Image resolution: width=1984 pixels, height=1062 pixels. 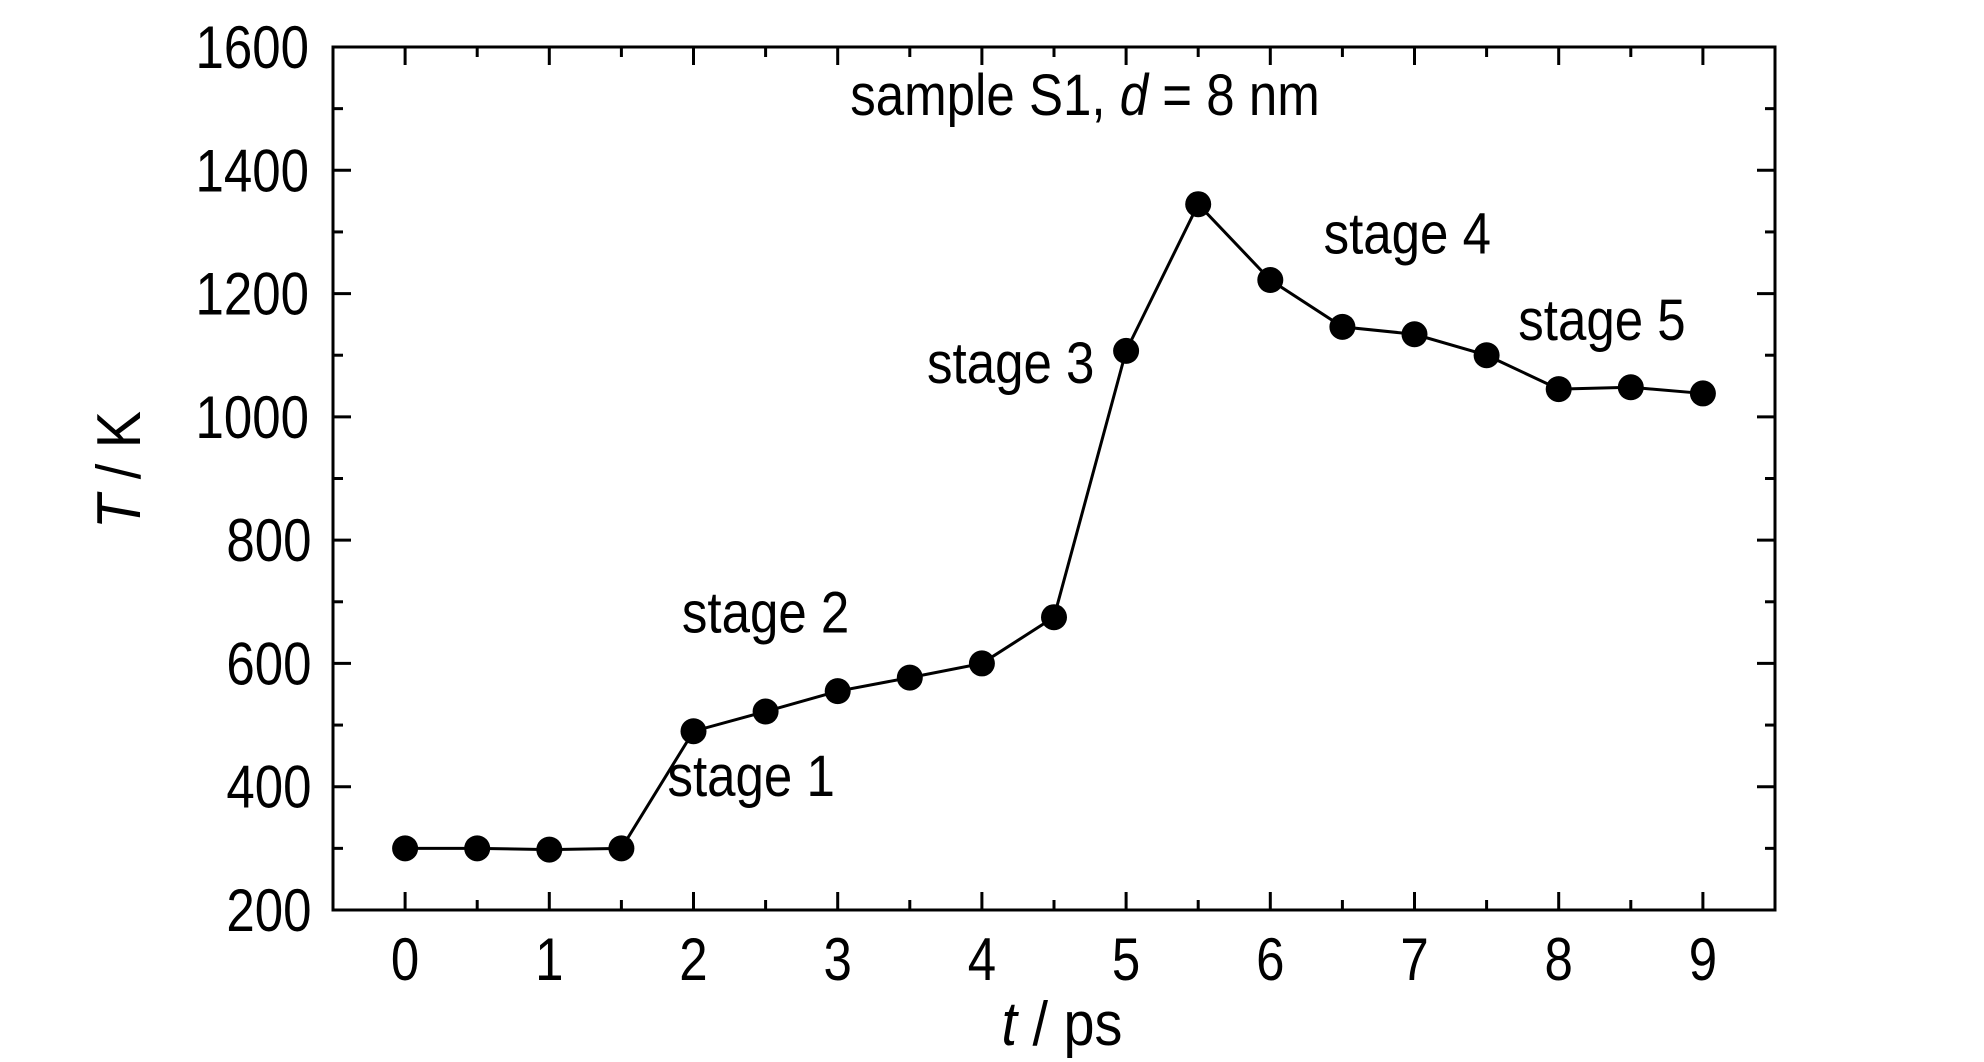 What do you see at coordinates (1601, 320) in the screenshot?
I see `stage-annotation: stage 5` at bounding box center [1601, 320].